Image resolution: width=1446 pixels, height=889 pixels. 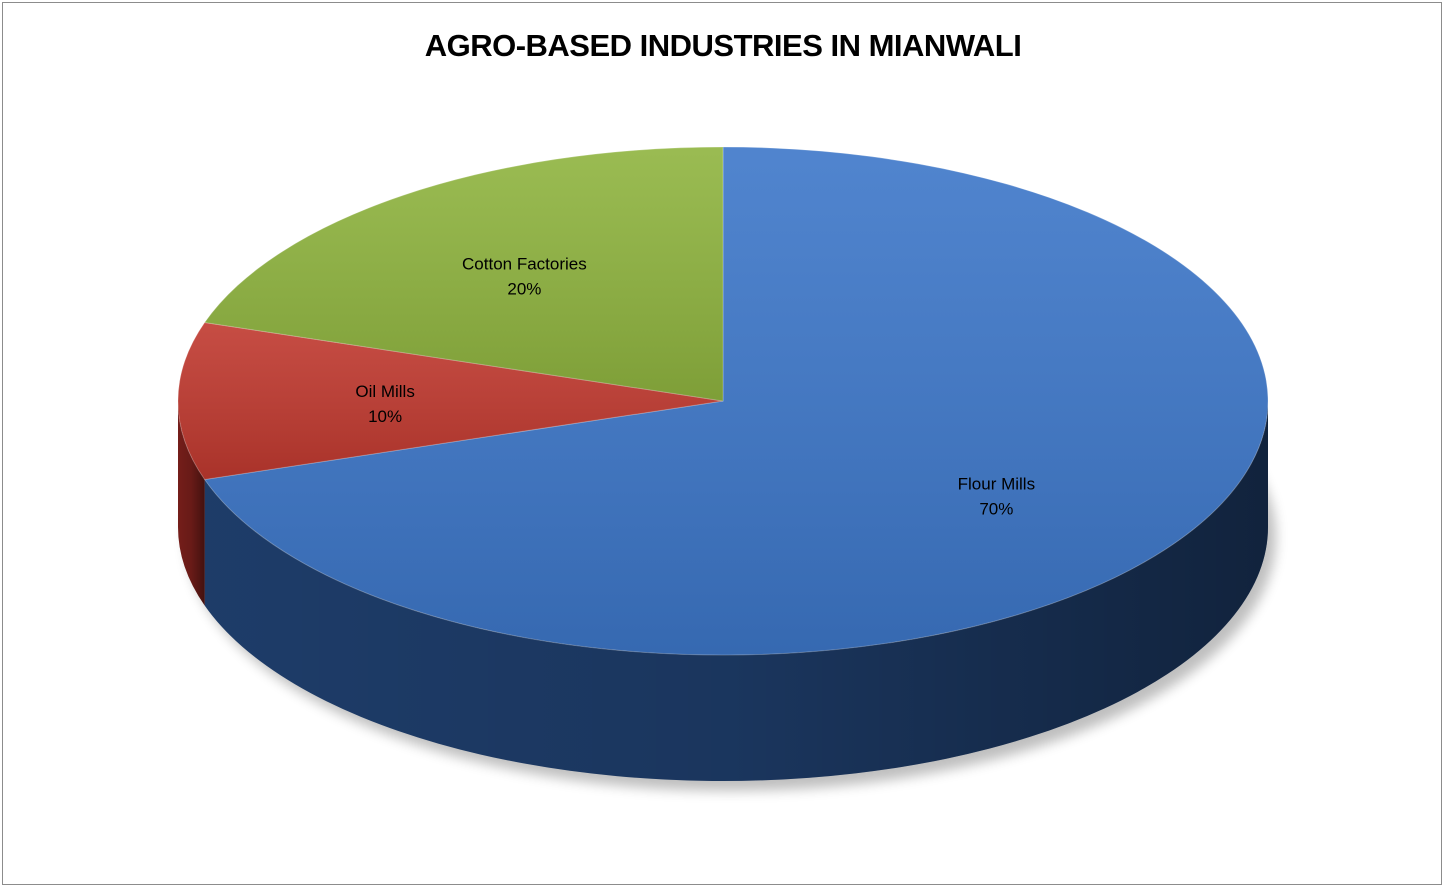 I want to click on slice-value-cotton-factories: 20%, so click(x=524, y=289).